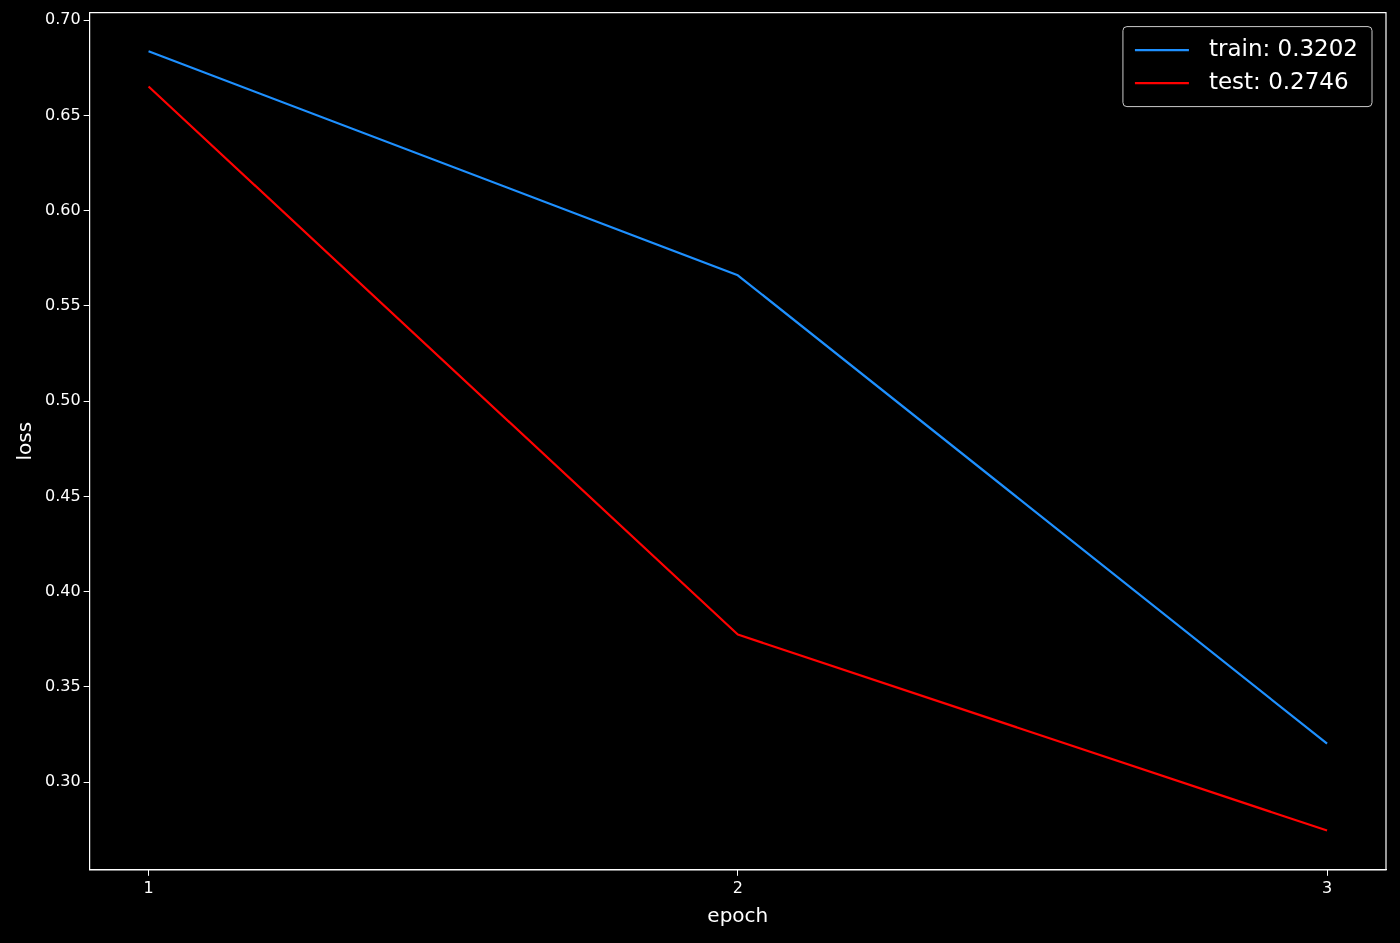  Describe the element at coordinates (738, 915) in the screenshot. I see `x-axis-title: epoch` at that location.